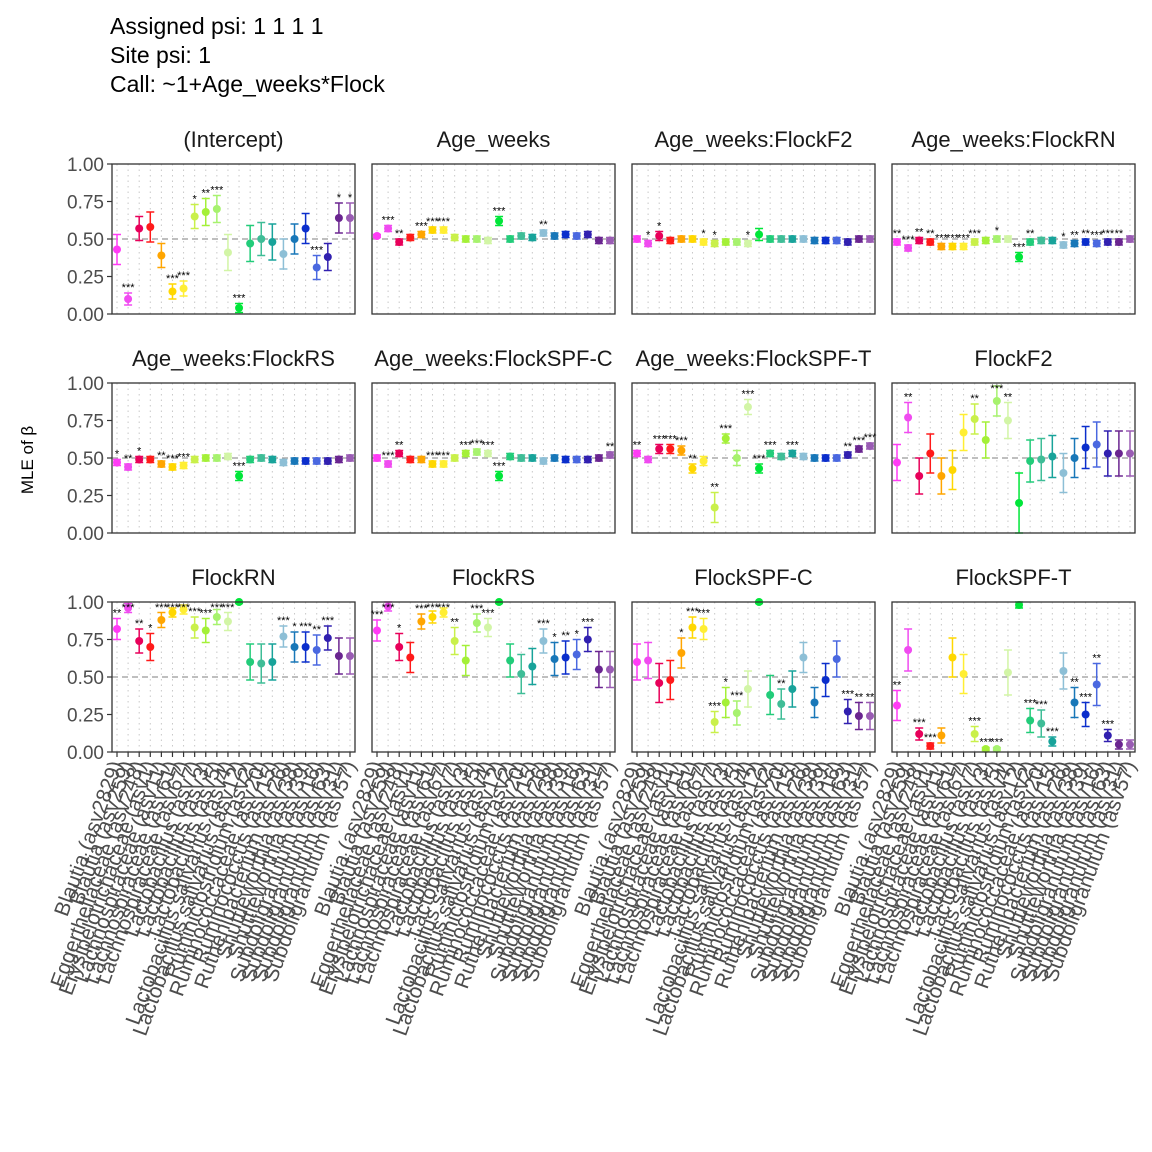 Image resolution: width=1152 pixels, height=1152 pixels. I want to click on y-tick-label: 0.50, so click(85, 459).